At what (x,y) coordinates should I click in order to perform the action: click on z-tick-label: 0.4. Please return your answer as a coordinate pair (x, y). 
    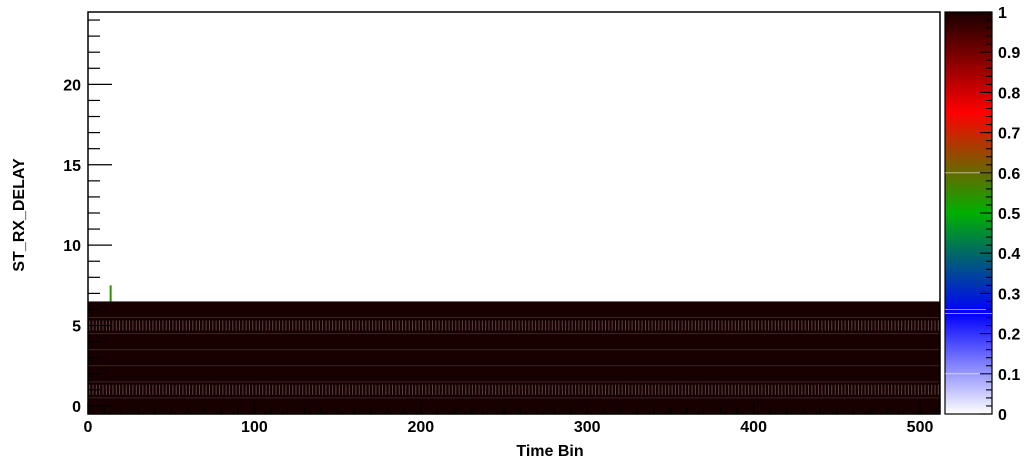
    Looking at the image, I should click on (1009, 254).